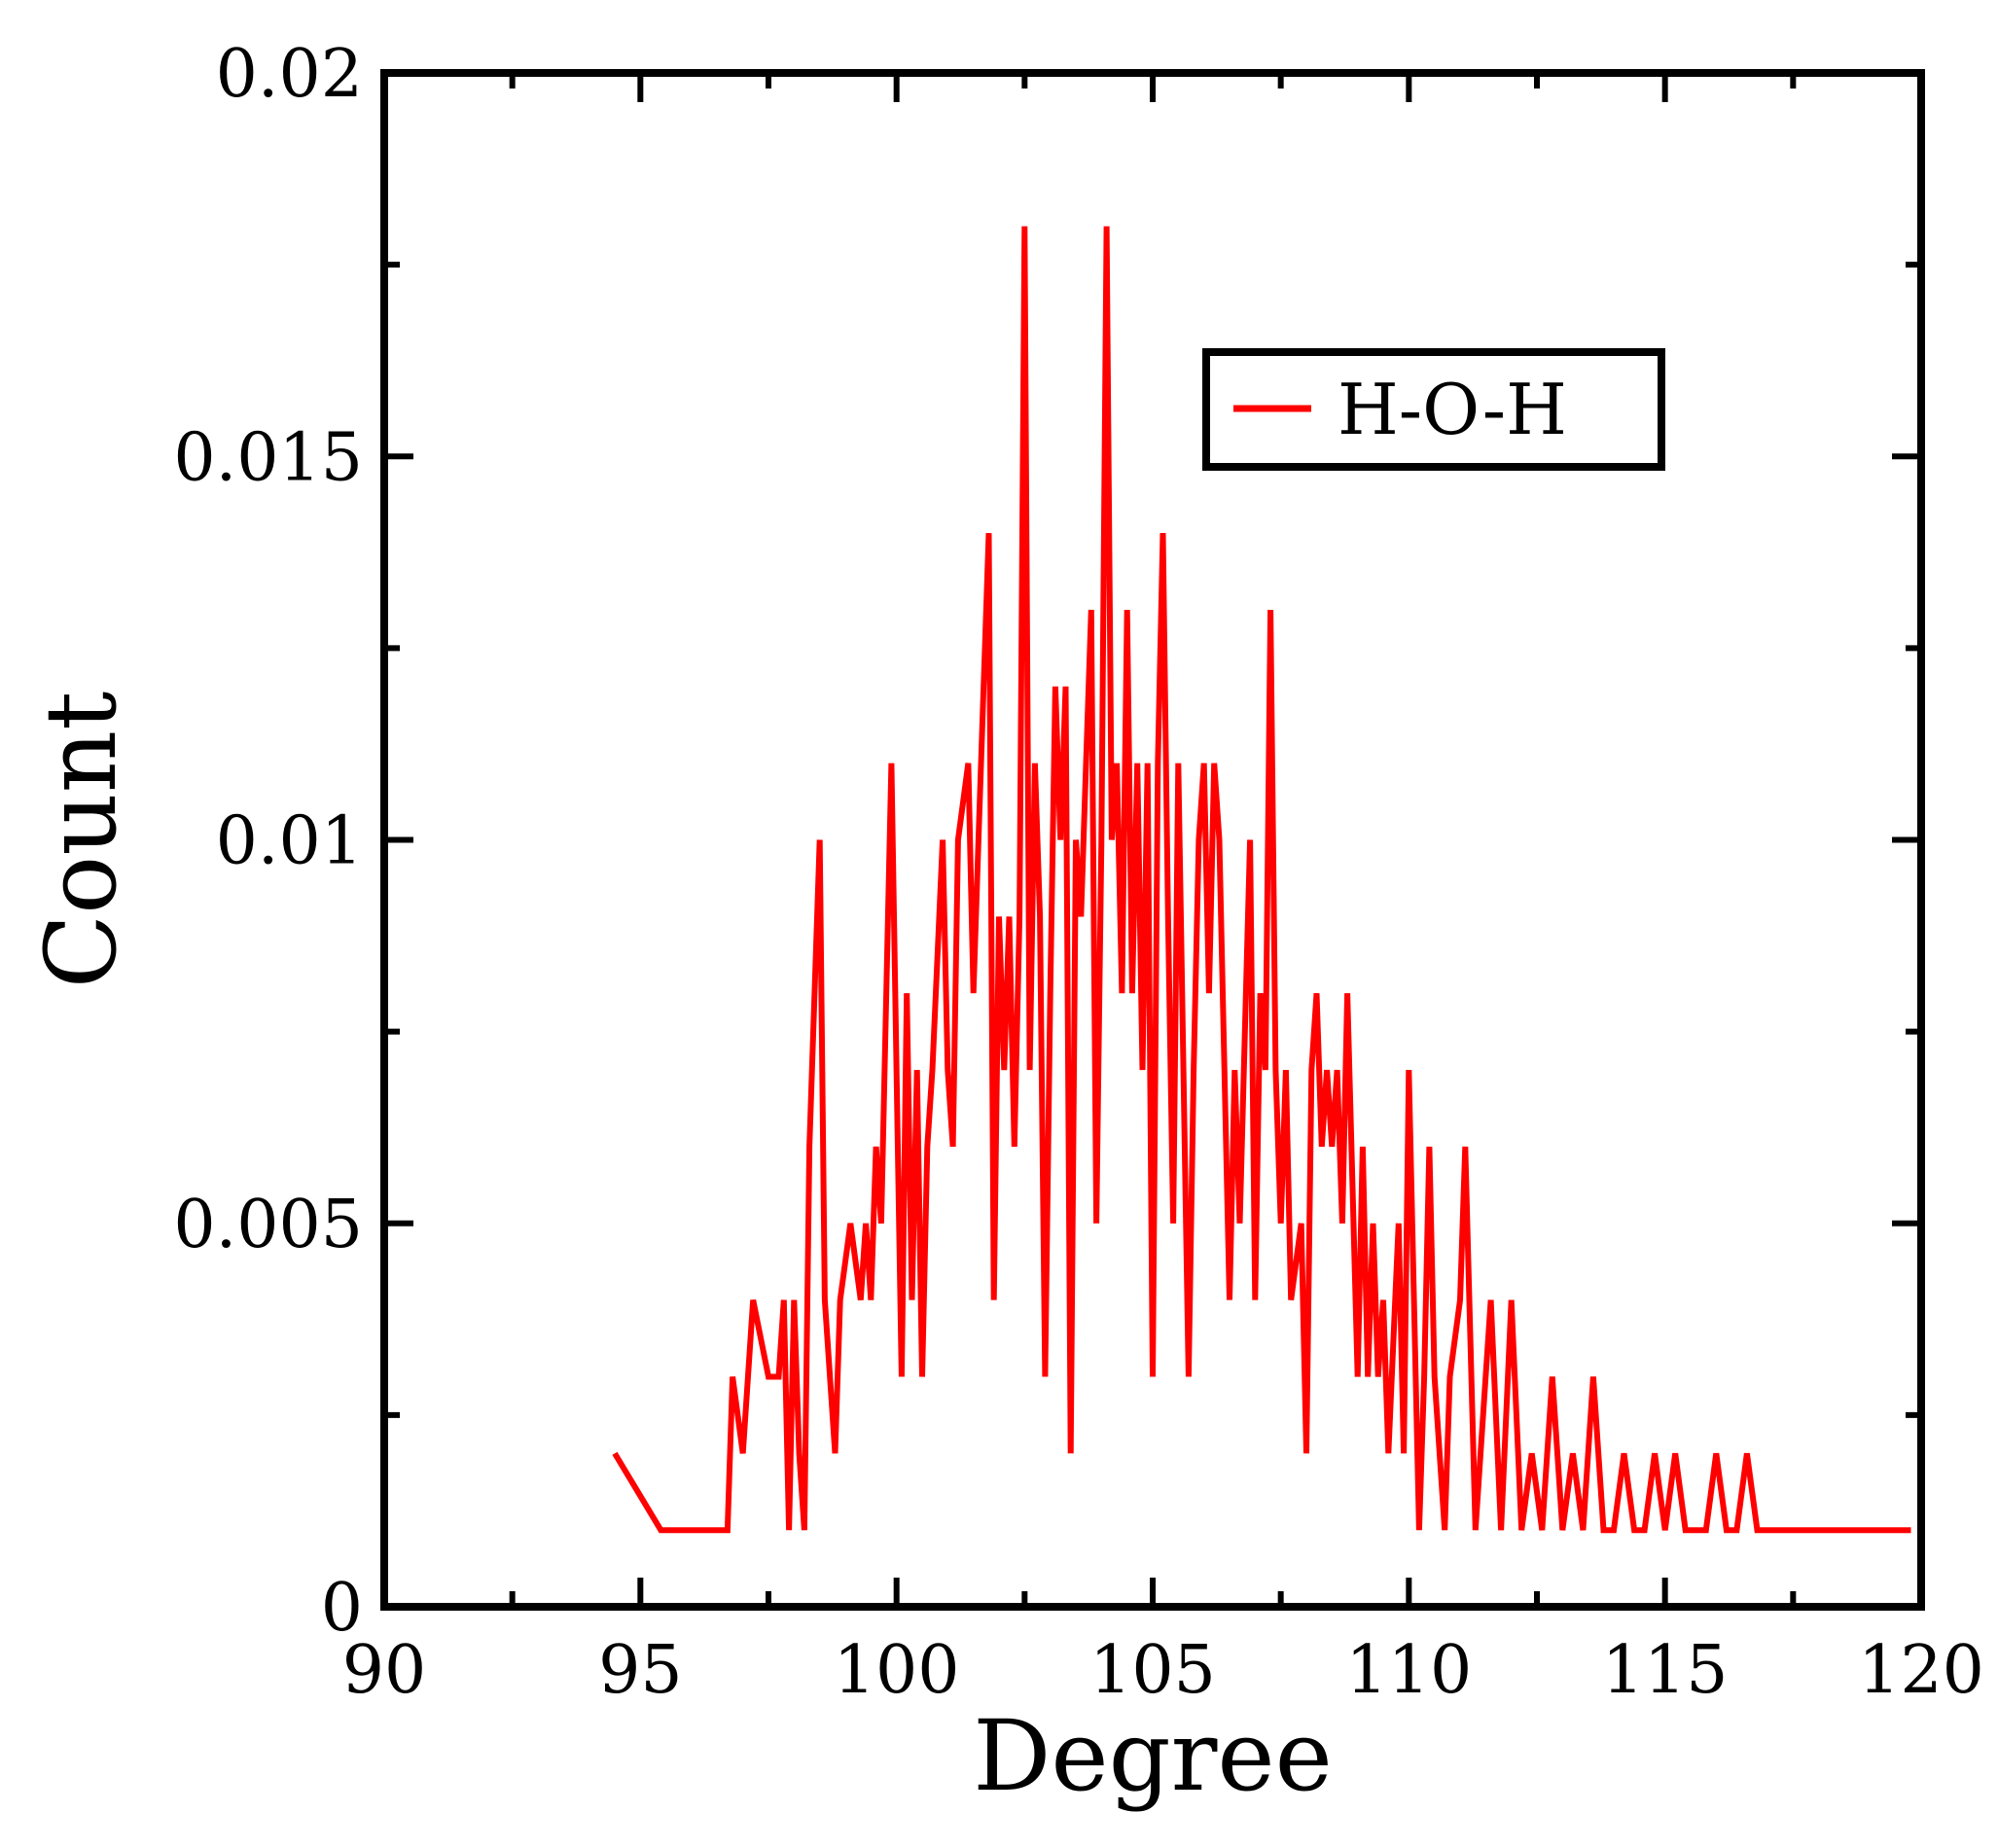 This screenshot has height=1848, width=1998. What do you see at coordinates (1665, 1671) in the screenshot?
I see `x-tick-label: 115` at bounding box center [1665, 1671].